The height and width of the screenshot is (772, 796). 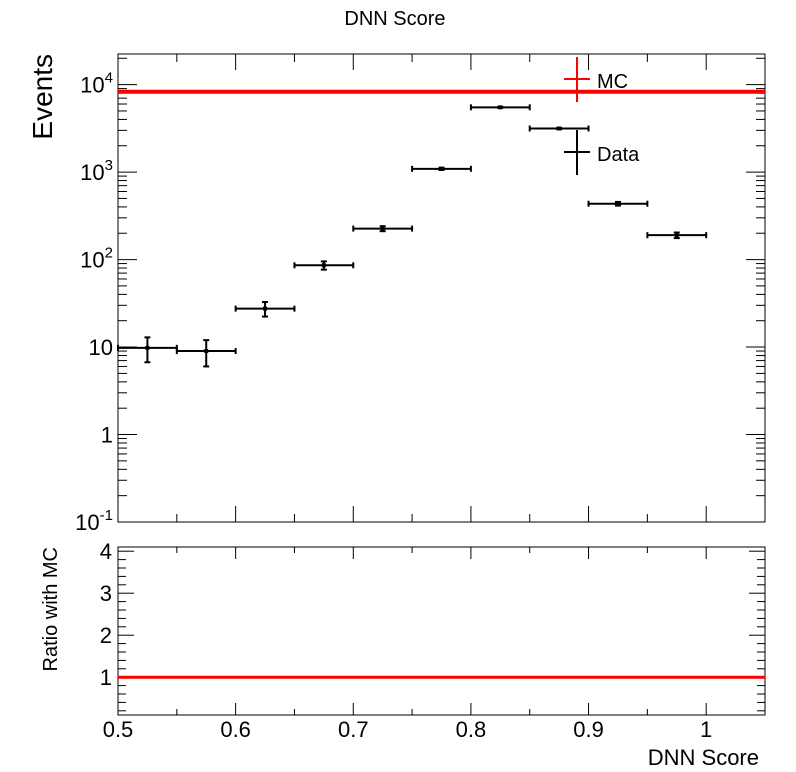 What do you see at coordinates (353, 729) in the screenshot?
I see `x-tick-label: 0.7` at bounding box center [353, 729].